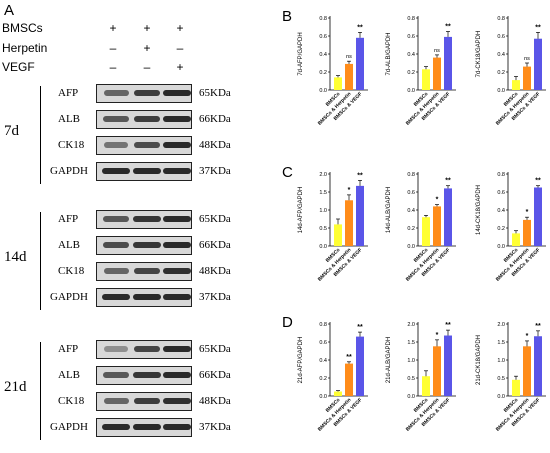  Describe the element at coordinates (180, 28) in the screenshot. I see `treatment-sign: +` at that location.